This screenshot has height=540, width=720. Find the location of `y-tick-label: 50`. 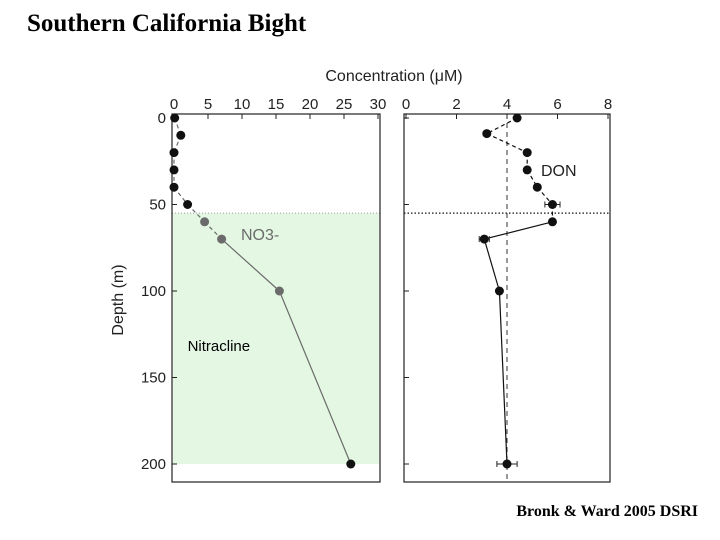

y-tick-label: 50 is located at coordinates (157, 205).